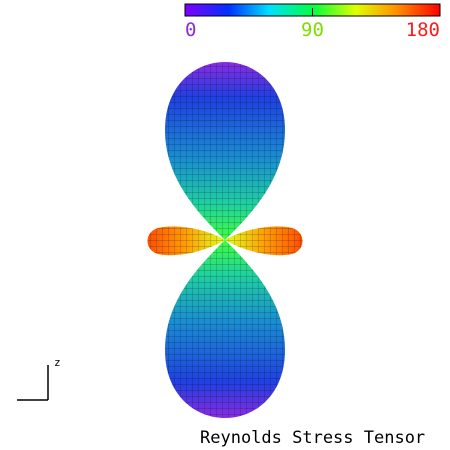  I want to click on colorbar: 0 90 180, so click(312, 22).